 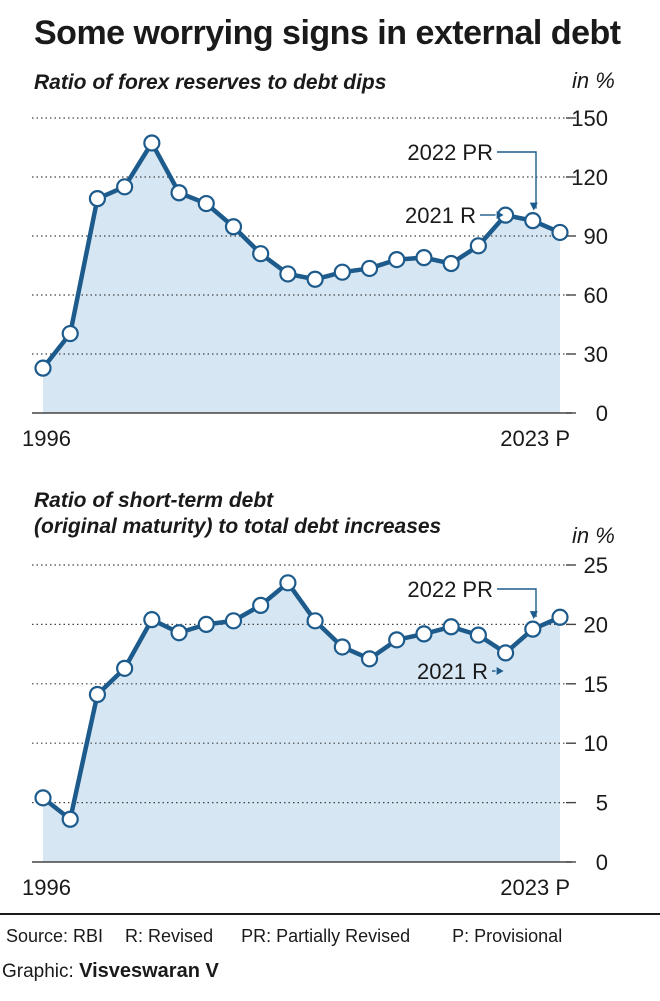 I want to click on chart1-annotation-2021-r: 2021 R, so click(x=440, y=215).